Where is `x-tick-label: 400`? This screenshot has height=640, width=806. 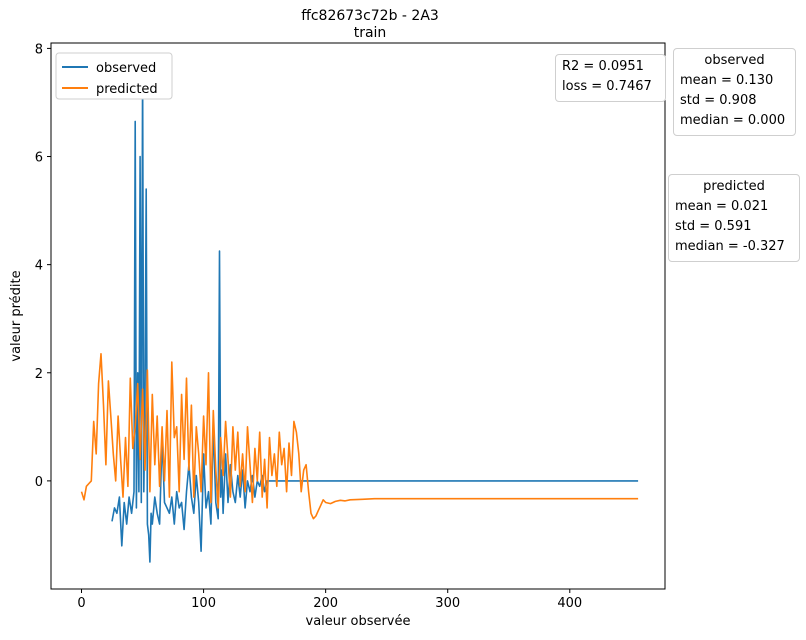 x-tick-label: 400 is located at coordinates (569, 603).